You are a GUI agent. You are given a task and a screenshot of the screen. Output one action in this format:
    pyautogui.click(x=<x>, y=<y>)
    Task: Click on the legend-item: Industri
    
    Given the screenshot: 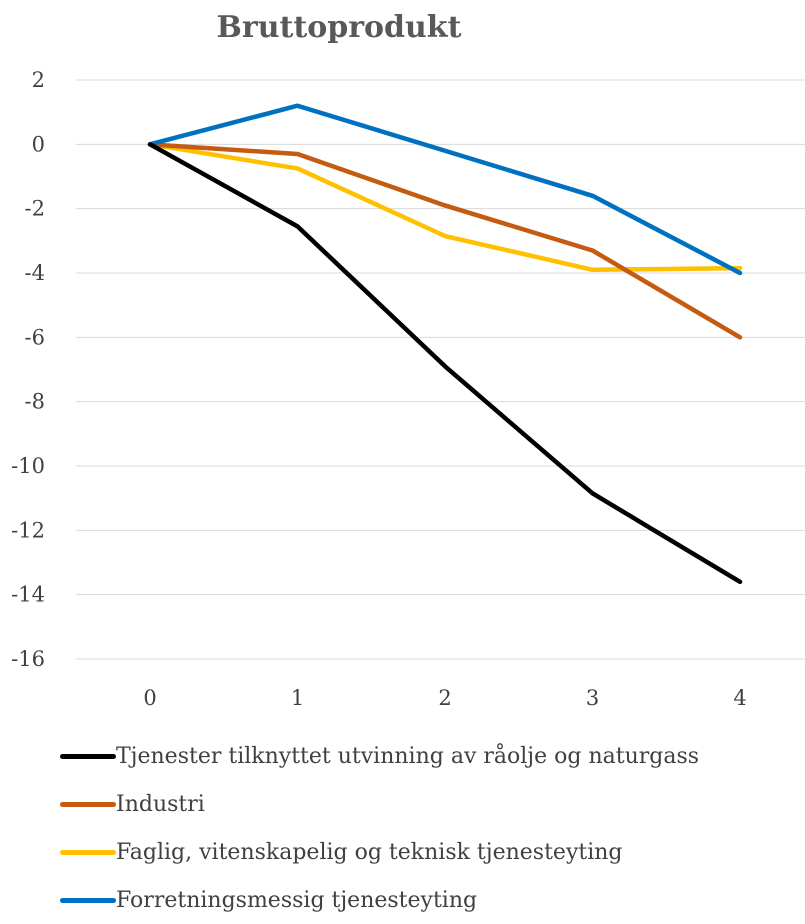 What is the action you would take?
    pyautogui.click(x=379, y=804)
    